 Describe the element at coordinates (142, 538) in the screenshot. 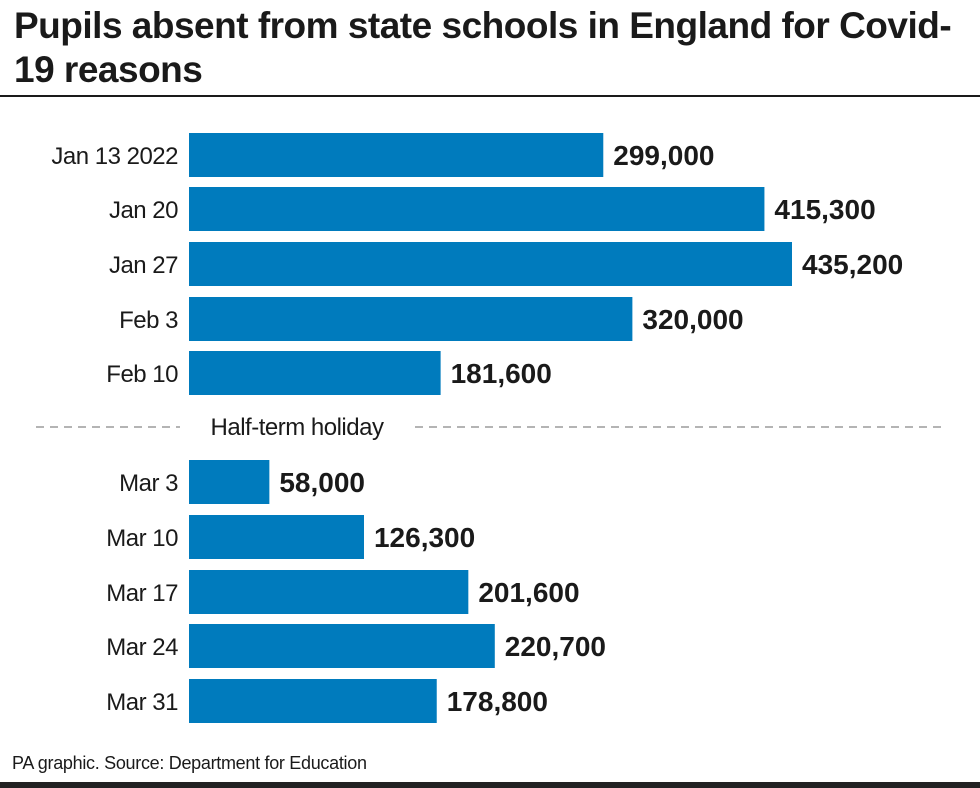

I see `category-label: Mar 10` at that location.